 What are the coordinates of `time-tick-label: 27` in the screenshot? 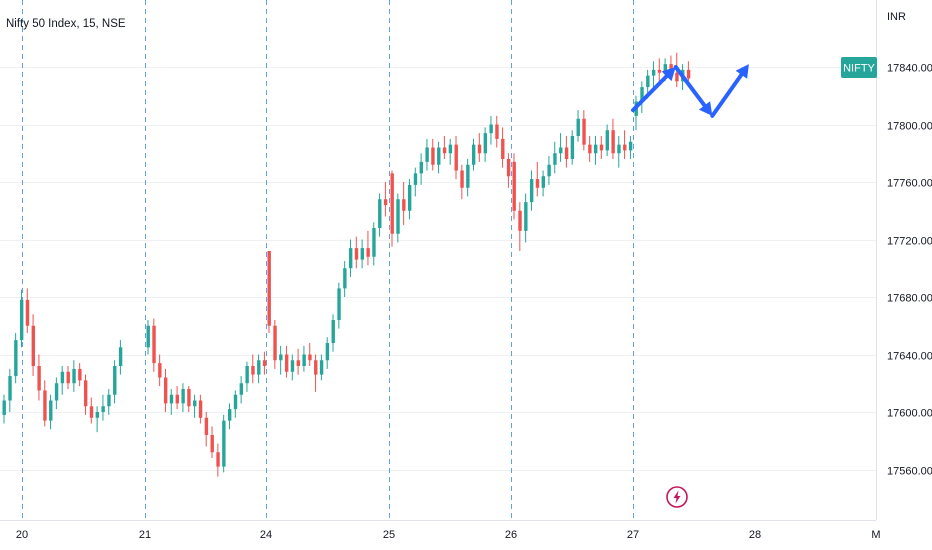 It's located at (633, 535).